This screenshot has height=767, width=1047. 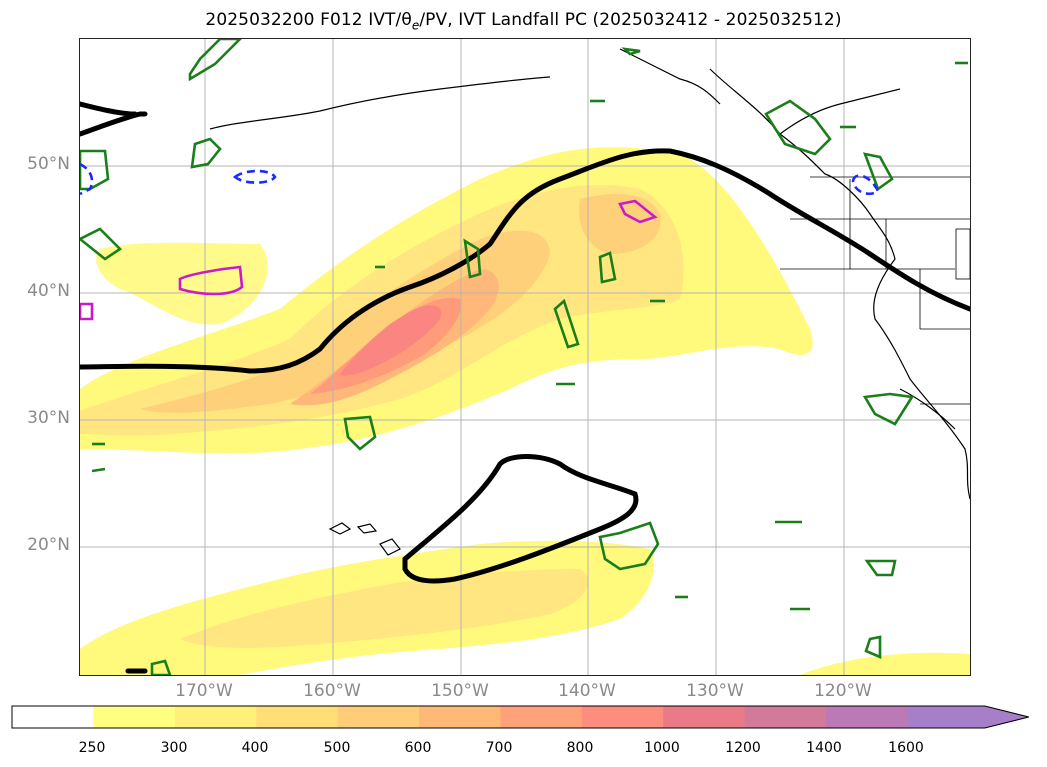 What do you see at coordinates (369, 260) in the screenshot?
I see `pv-contours` at bounding box center [369, 260].